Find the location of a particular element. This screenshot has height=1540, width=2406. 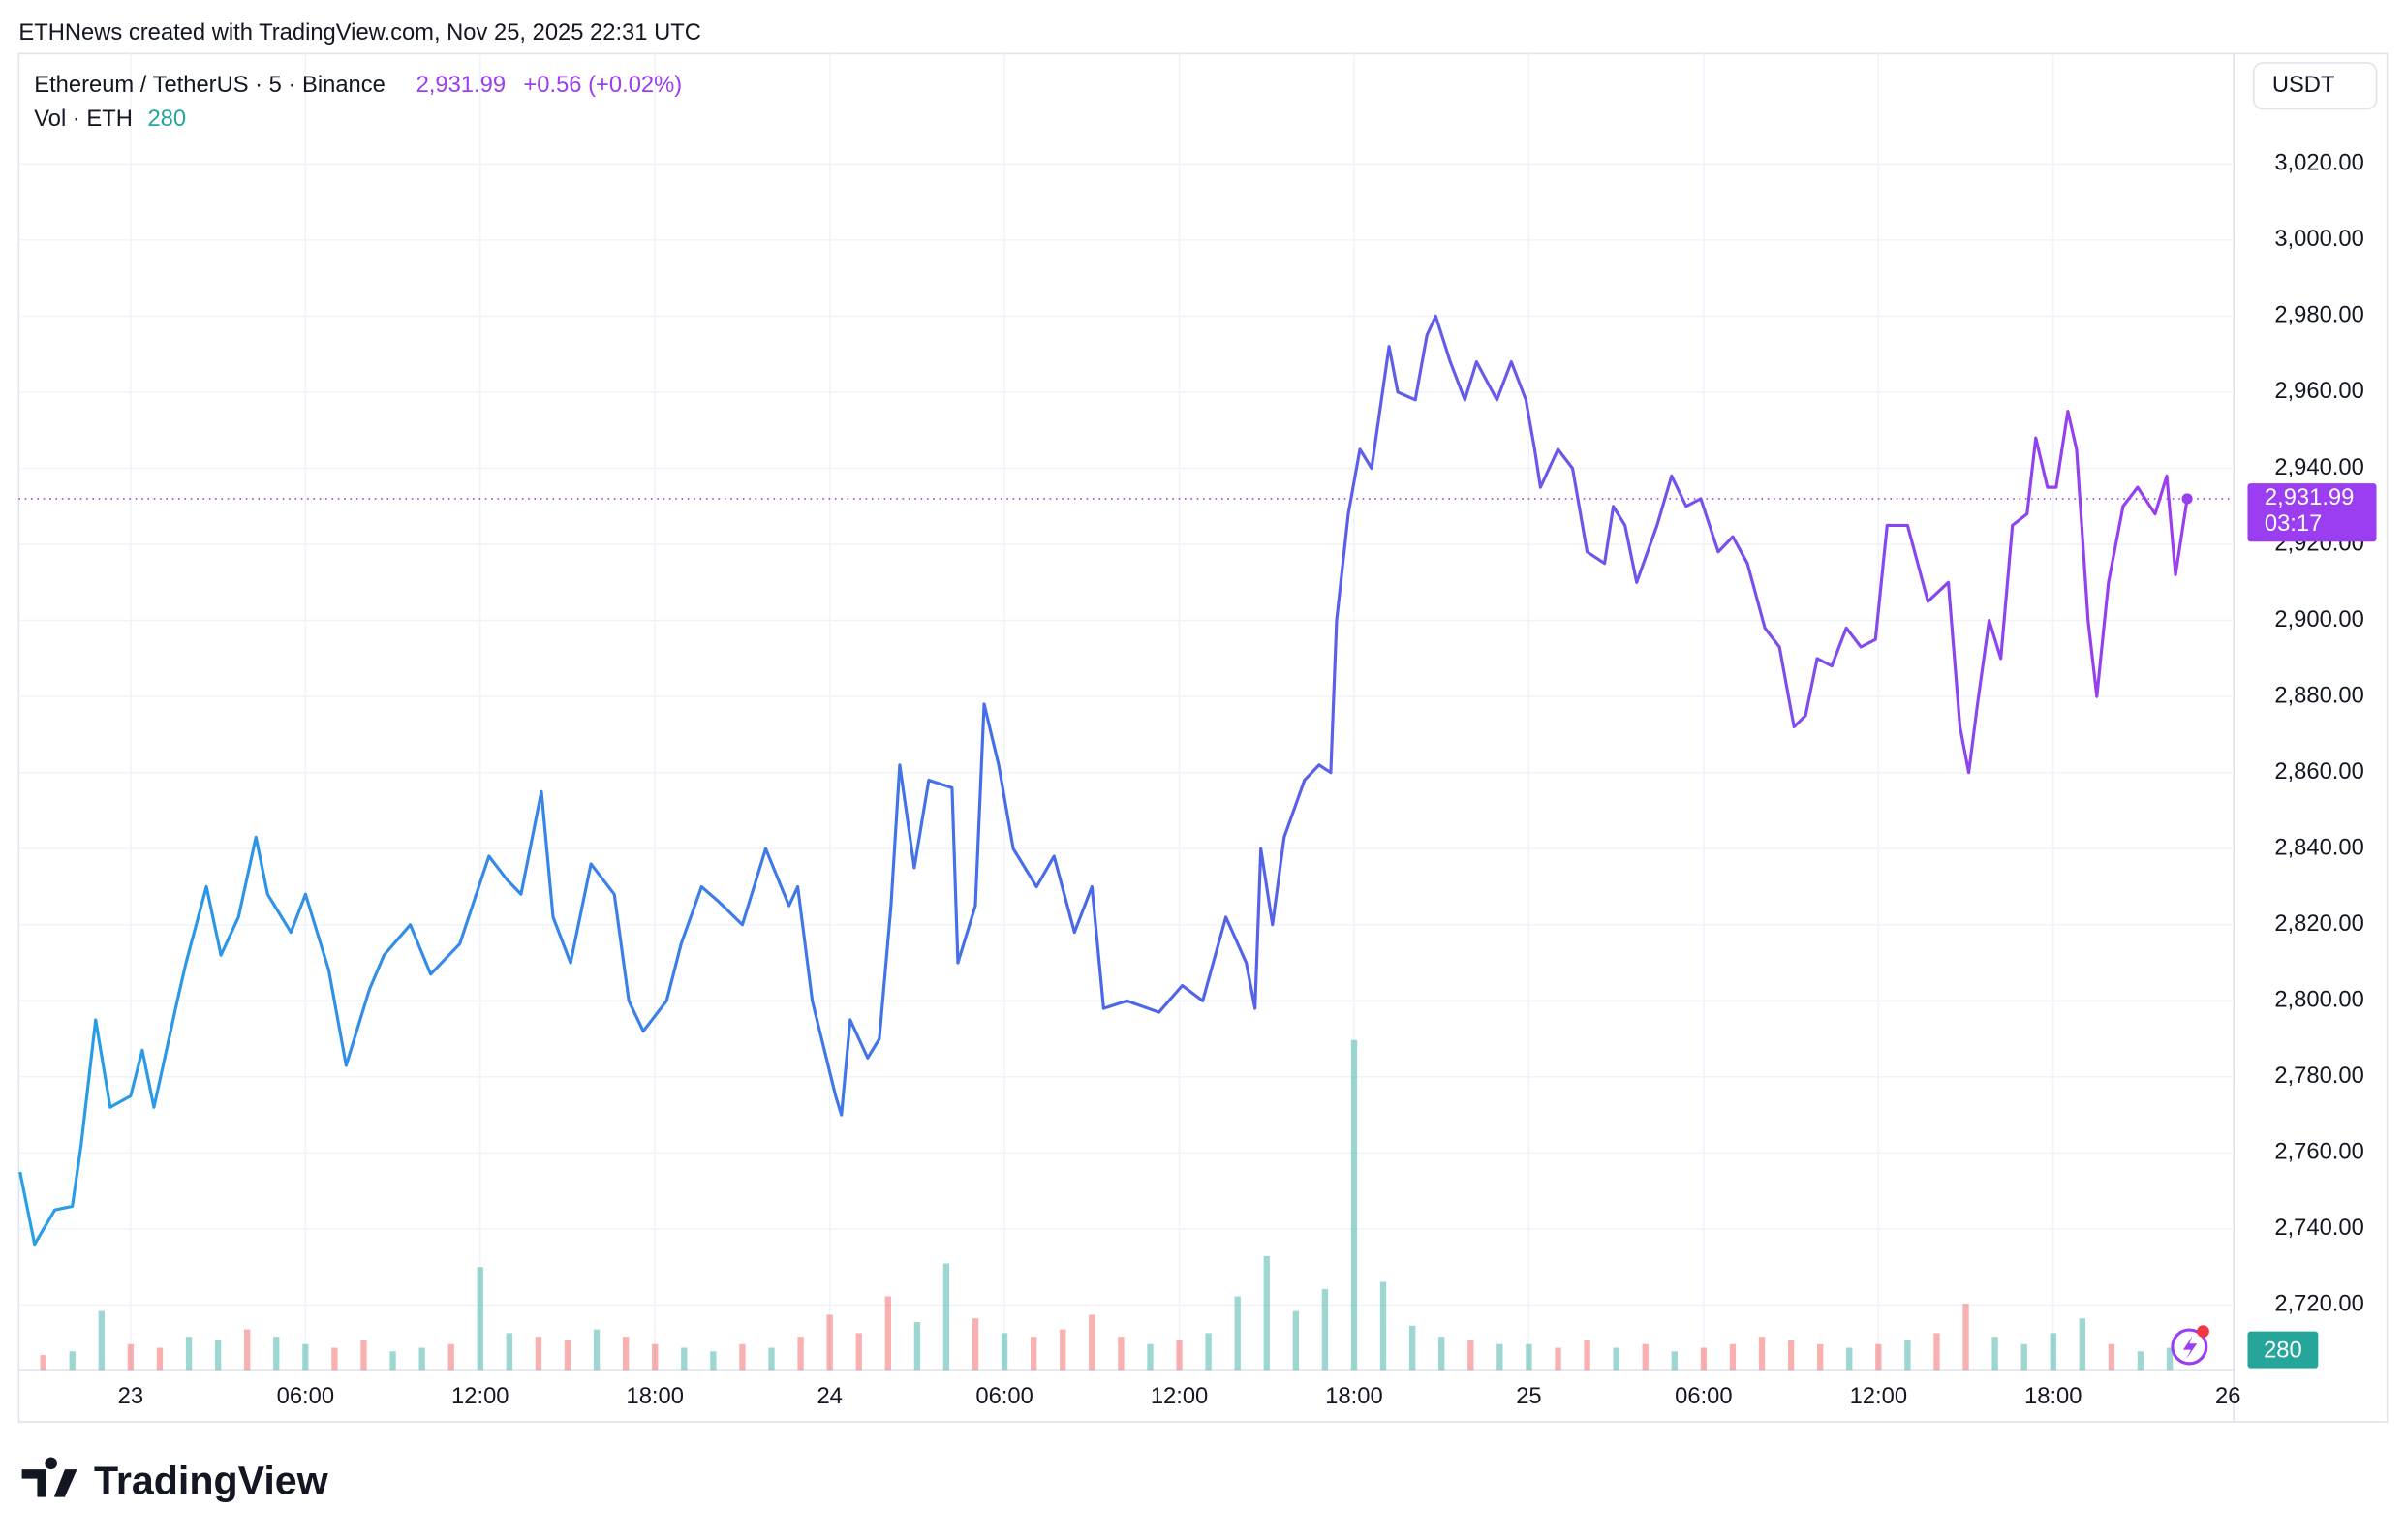

last-price-label: 2,931.99 is located at coordinates (2310, 497).